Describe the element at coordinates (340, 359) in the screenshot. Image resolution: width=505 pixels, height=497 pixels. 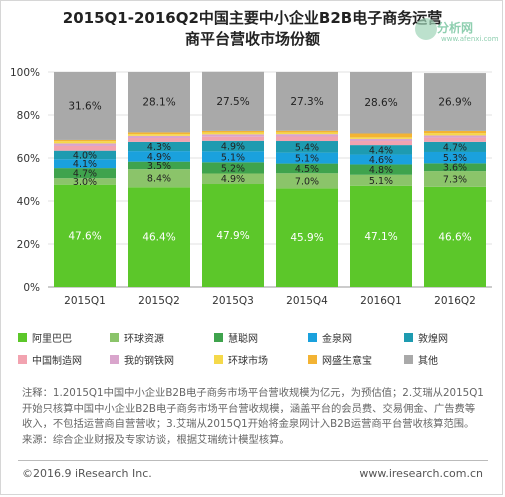
I see `legend-item: 网盛生意宝` at that location.